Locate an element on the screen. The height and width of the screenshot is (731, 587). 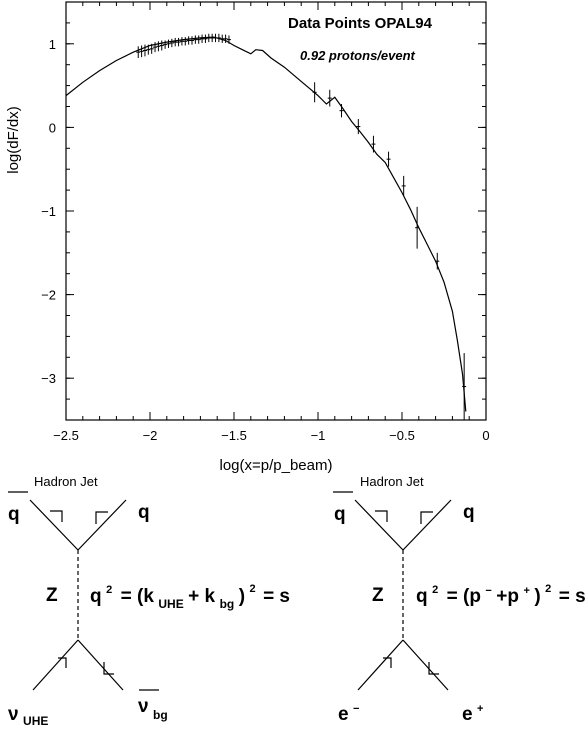
q-squared-equation: q 2 = (k UHE + k bg ) 2 = s is located at coordinates (190, 595).